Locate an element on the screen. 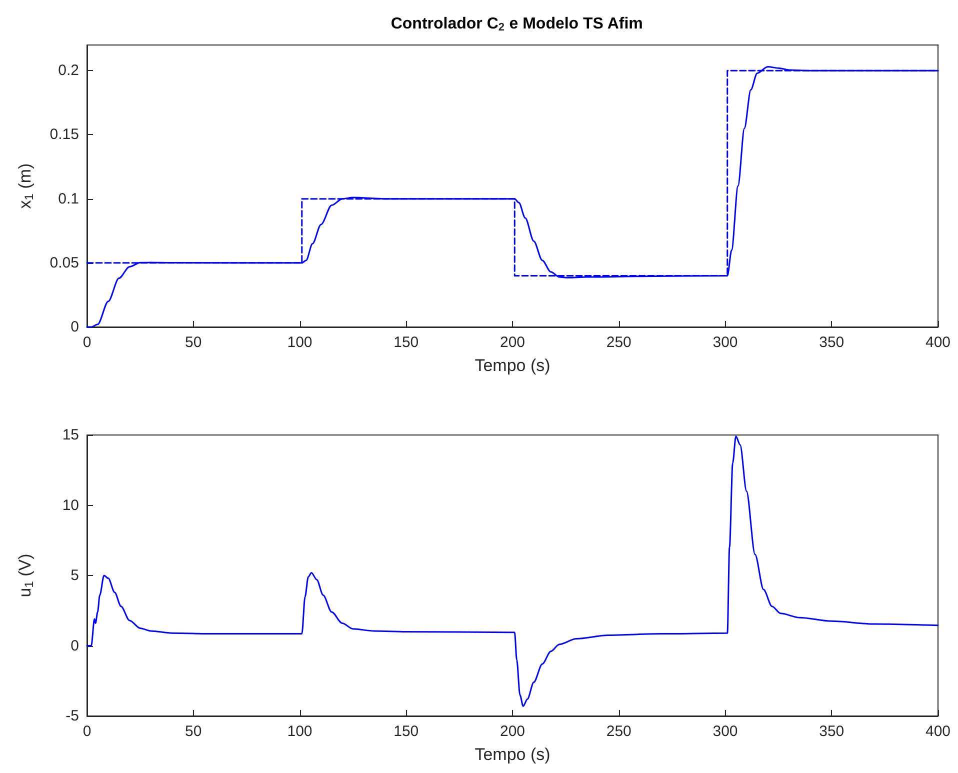  y-tick-label: 10 is located at coordinates (70, 505).